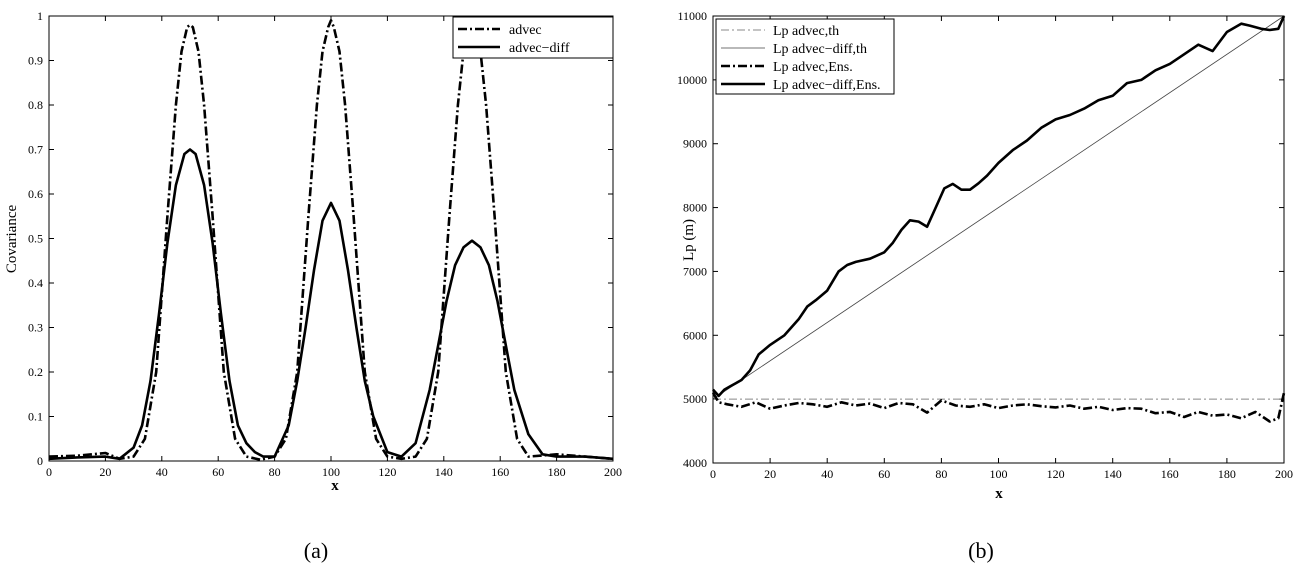 This screenshot has width=1301, height=571. I want to click on panel-a-xtick-label: 0, so click(49, 472).